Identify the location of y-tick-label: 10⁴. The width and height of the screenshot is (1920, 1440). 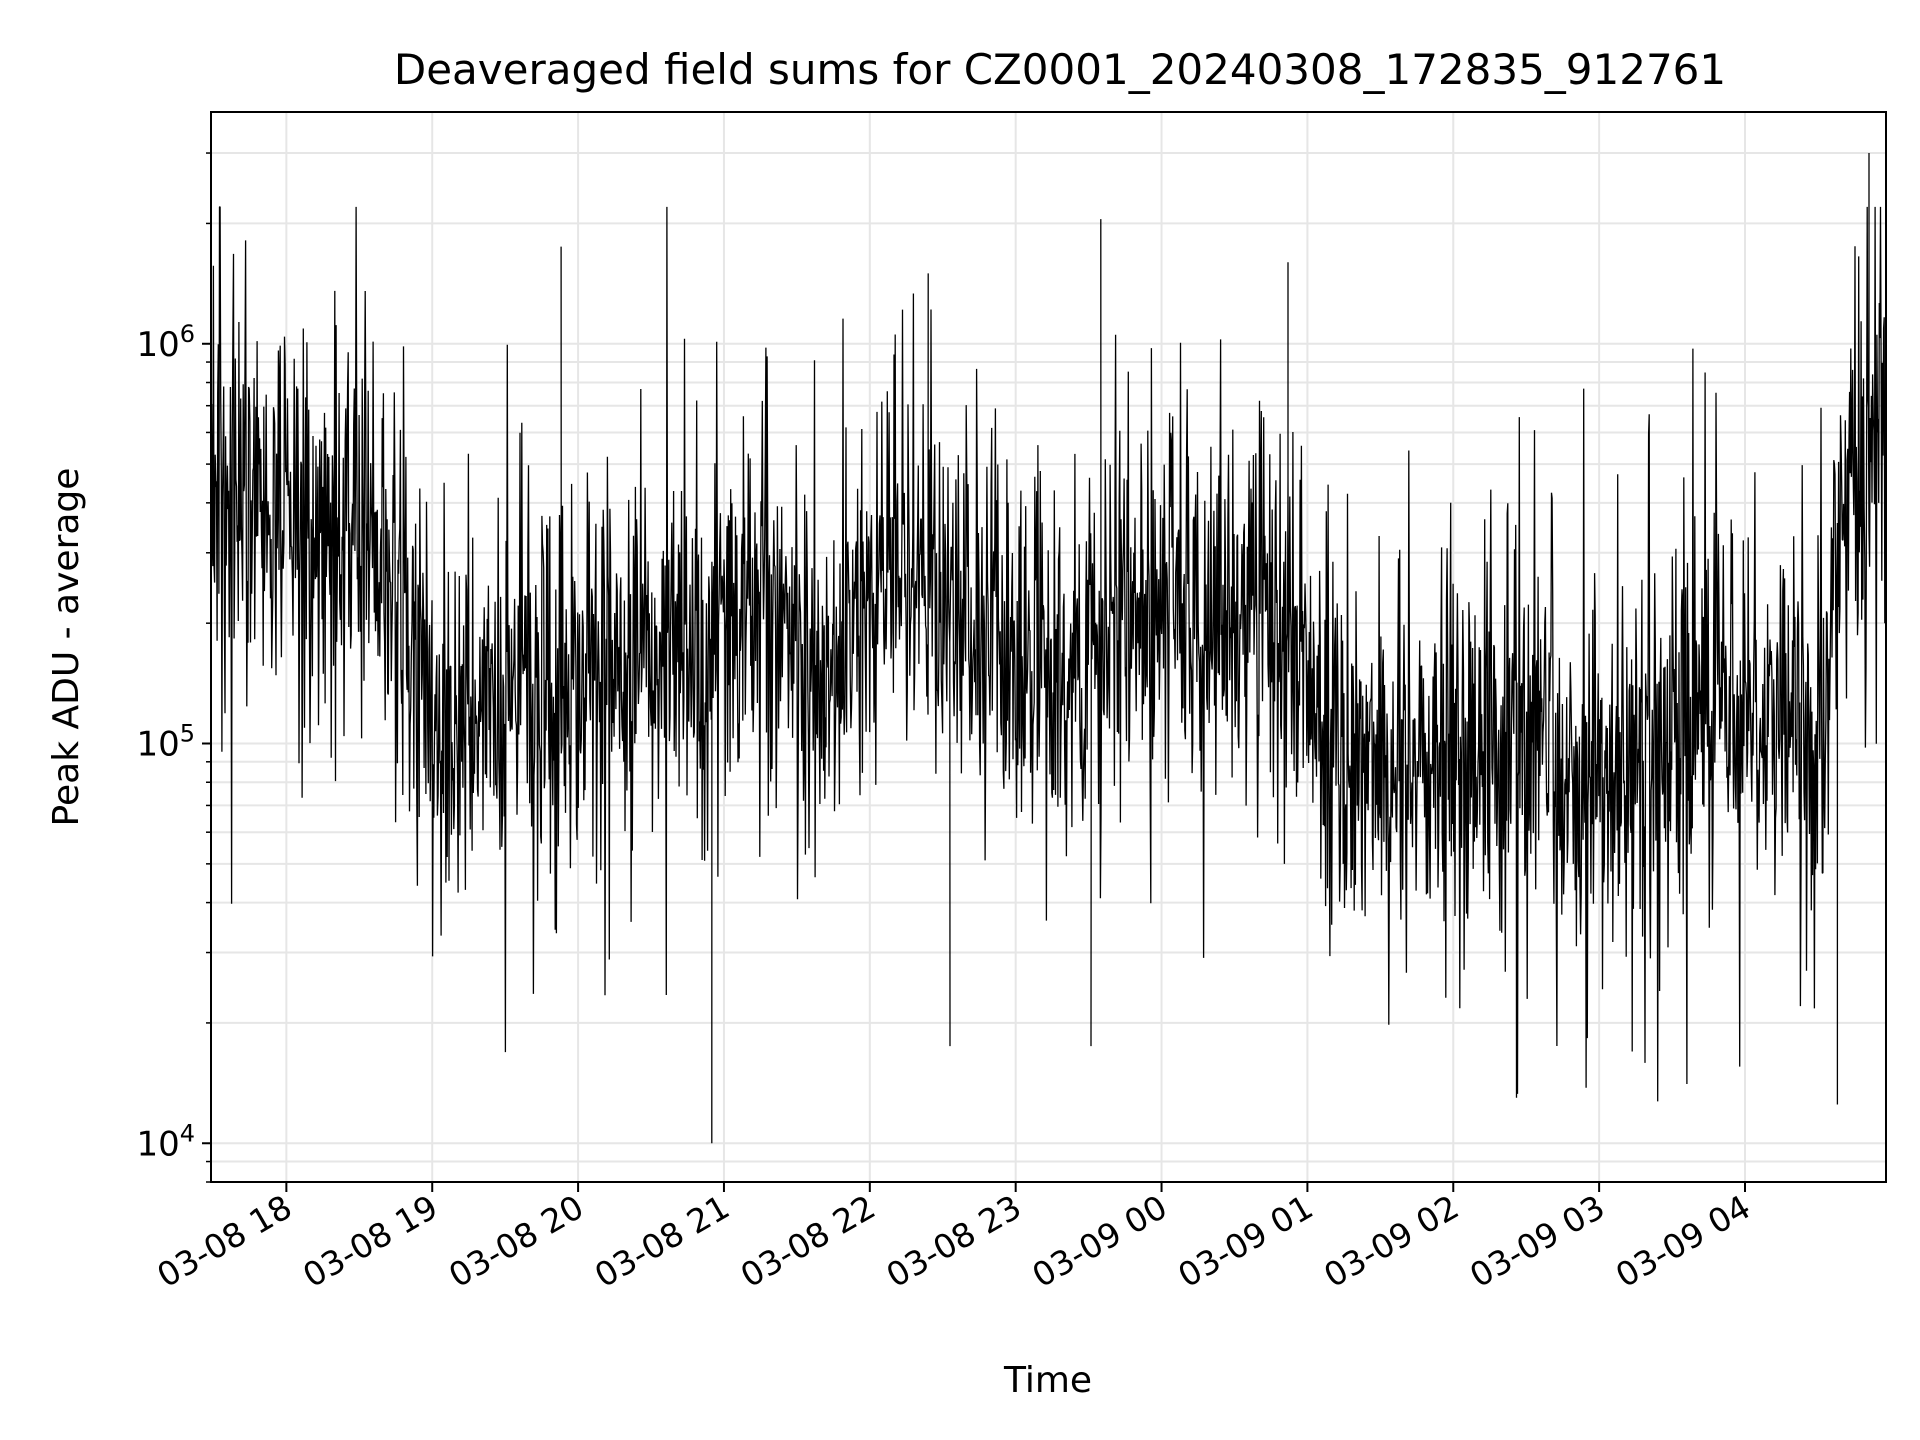
(165, 1141).